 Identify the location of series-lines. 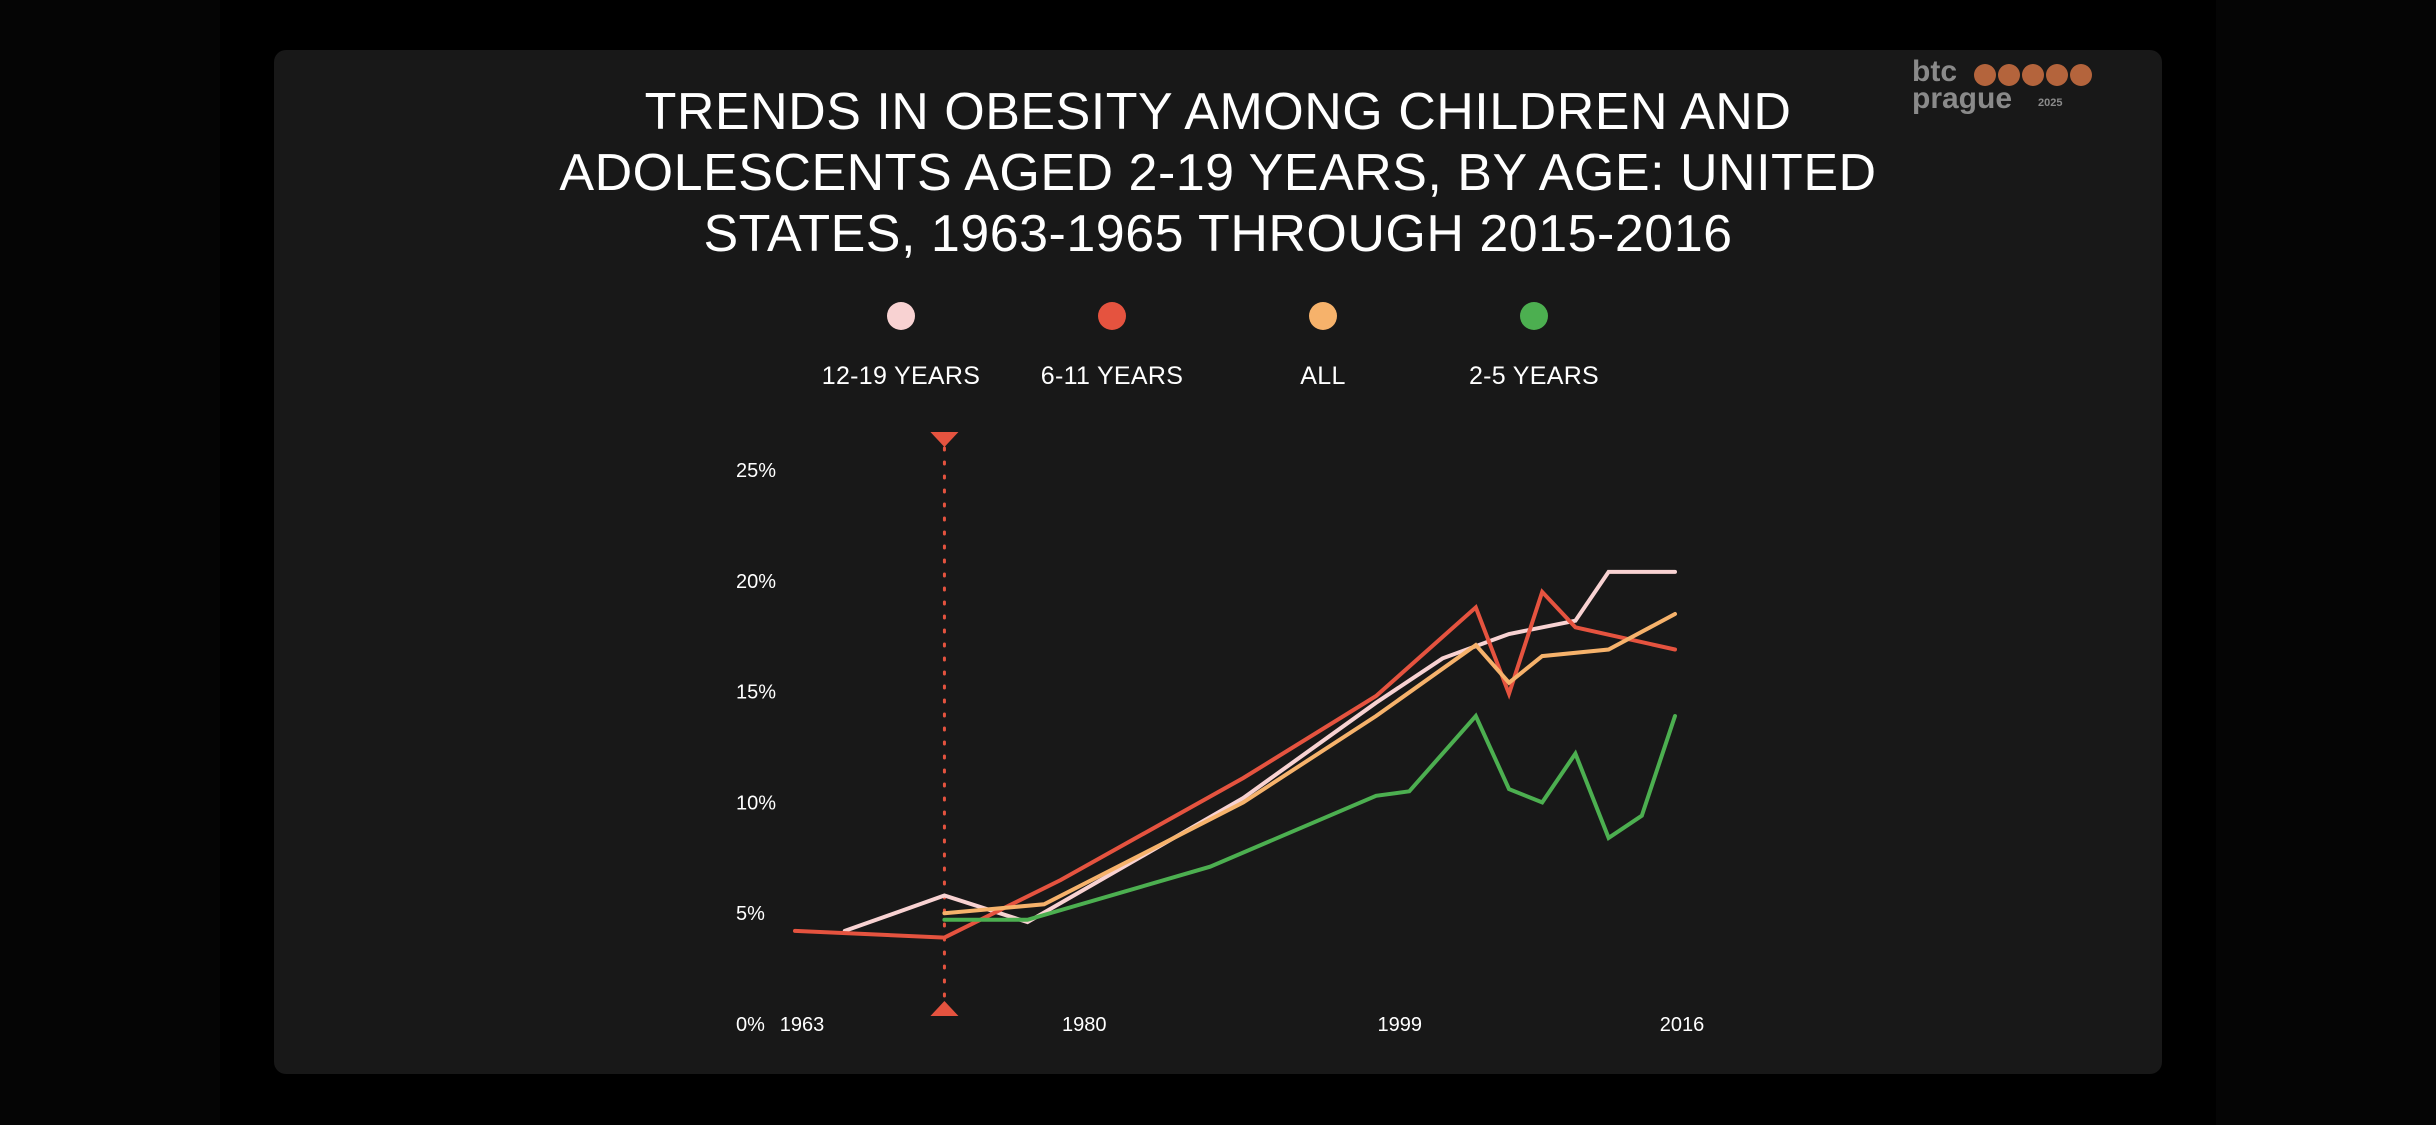
(1235, 754).